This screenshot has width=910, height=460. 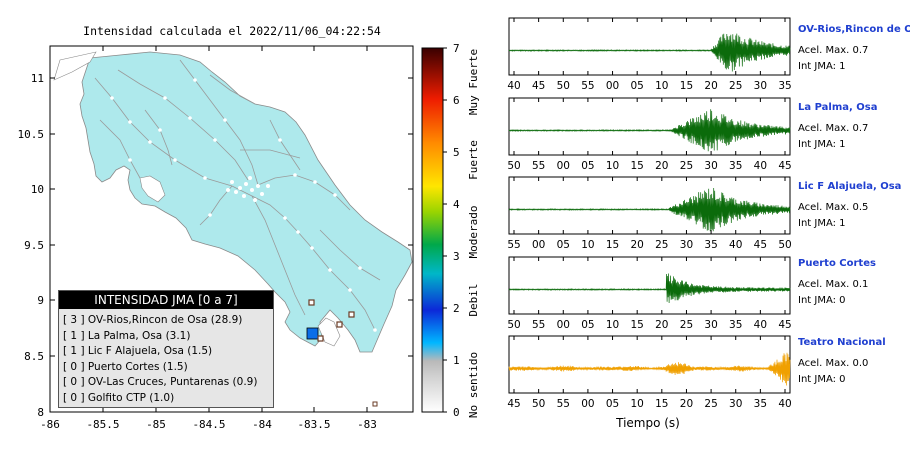 I want to click on legend-row: [ 0 ] Puerto Cortes (1.5), so click(x=125, y=366).